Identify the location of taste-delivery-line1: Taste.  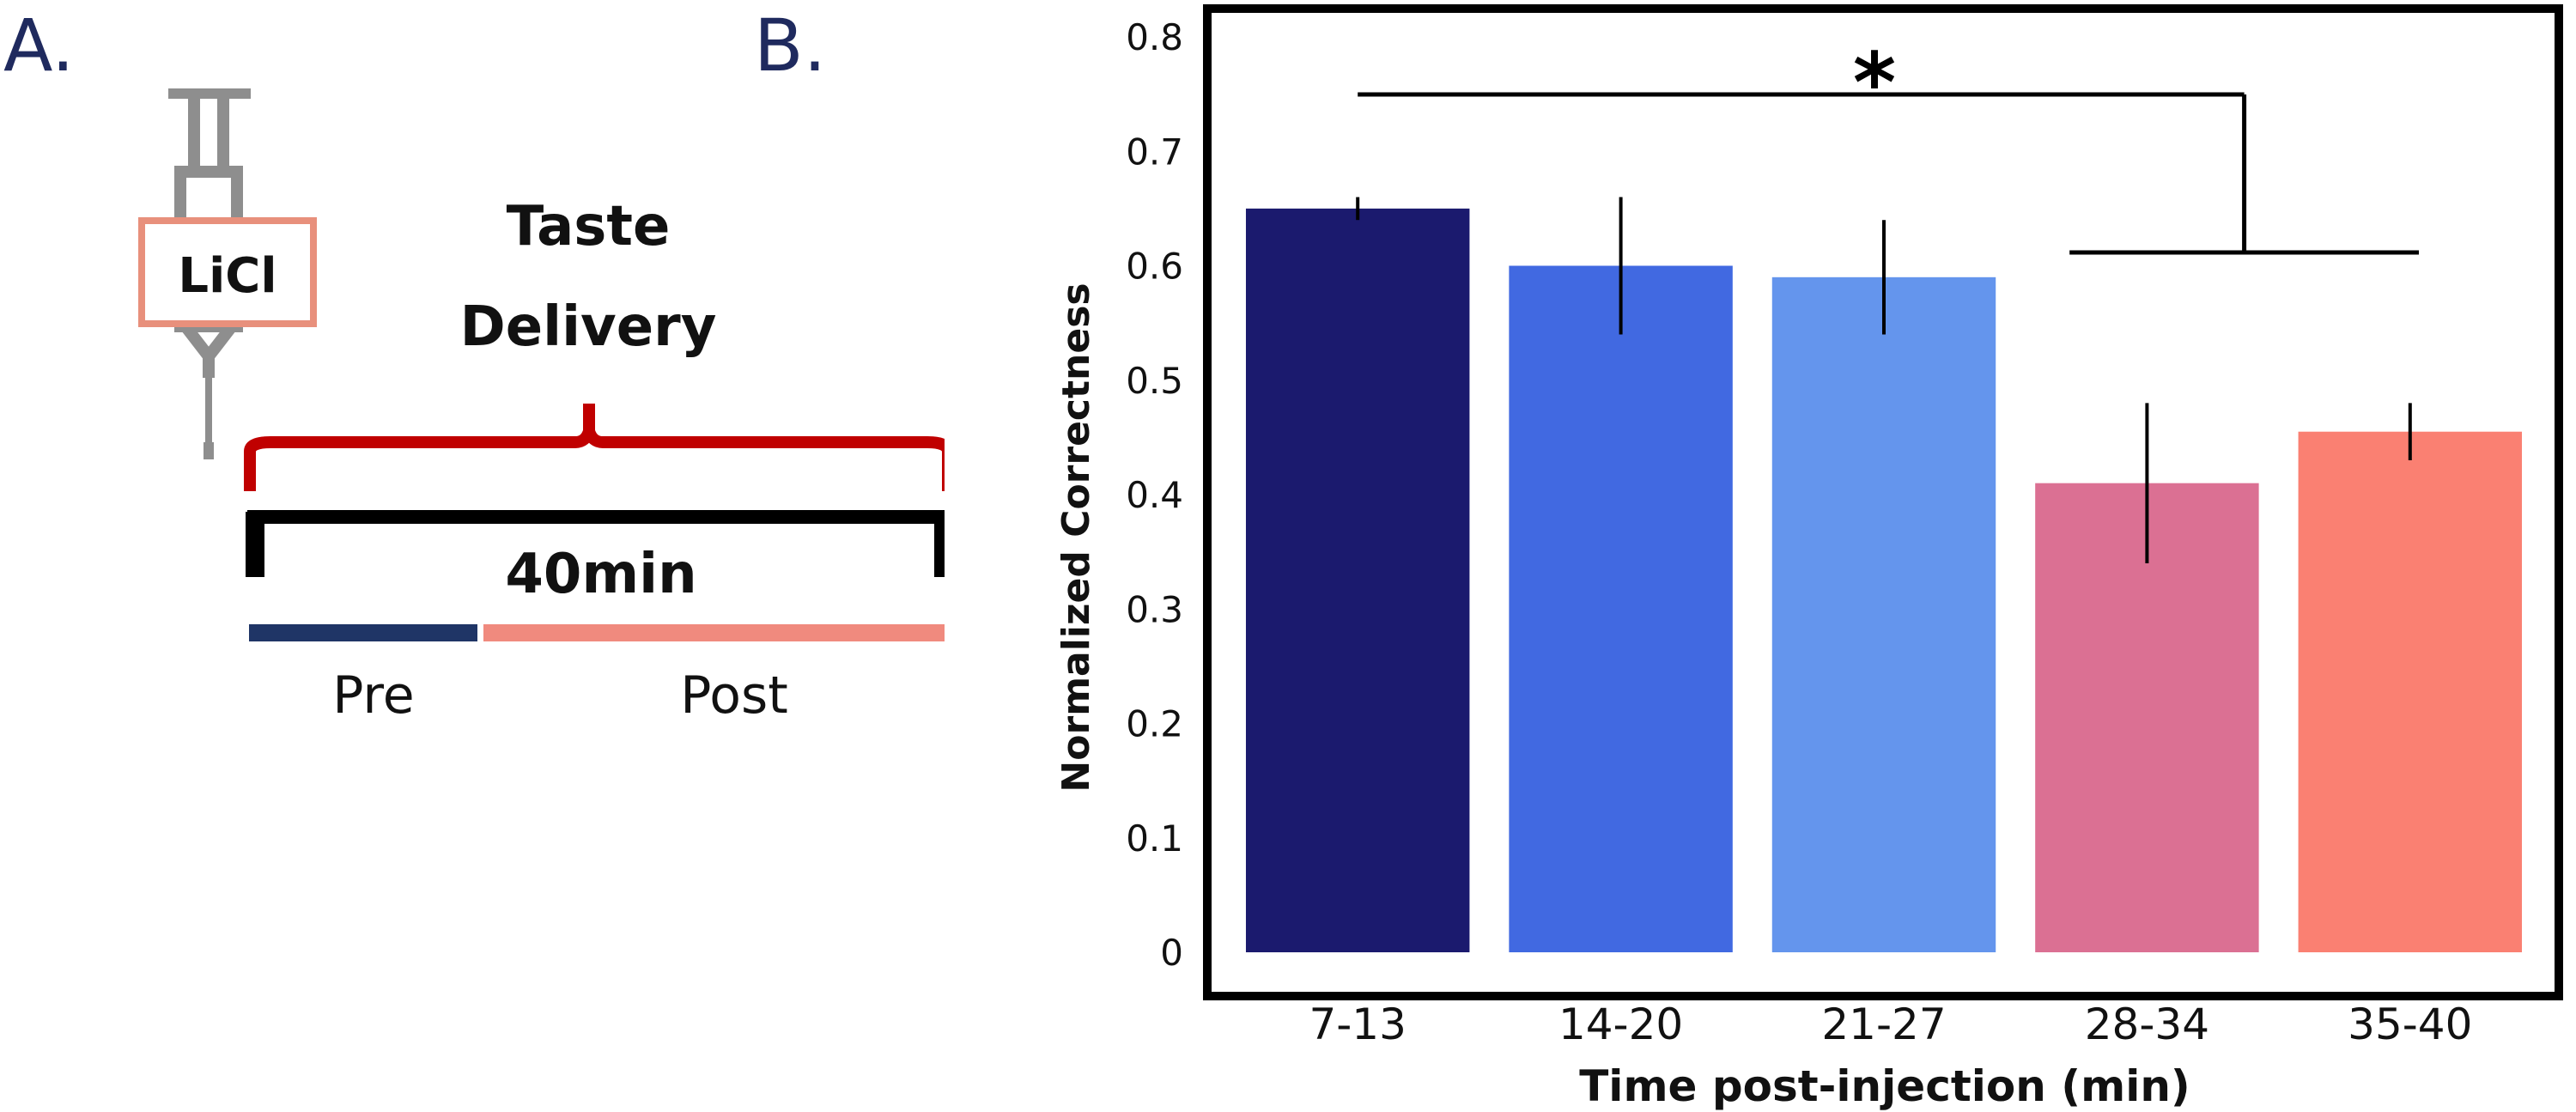
(589, 226).